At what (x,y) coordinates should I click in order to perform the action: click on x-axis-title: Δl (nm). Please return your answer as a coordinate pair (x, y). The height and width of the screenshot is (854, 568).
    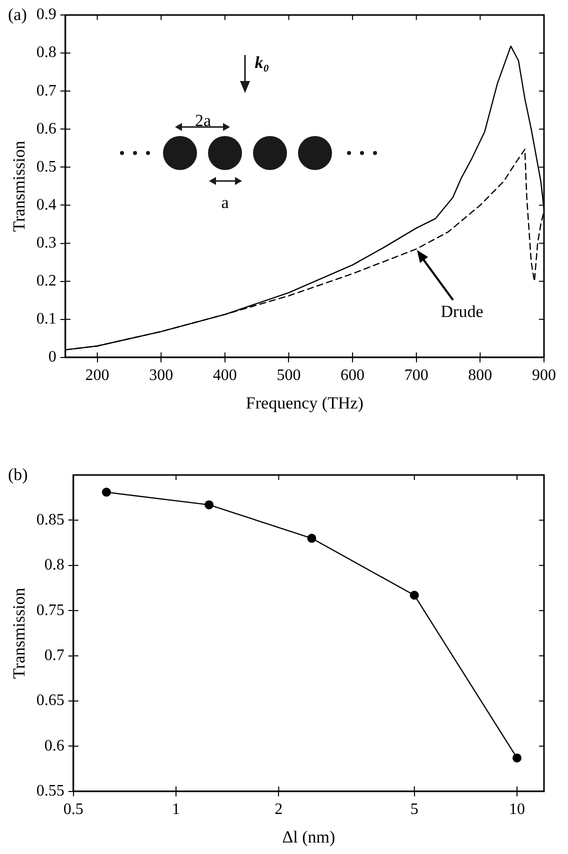
    Looking at the image, I should click on (309, 836).